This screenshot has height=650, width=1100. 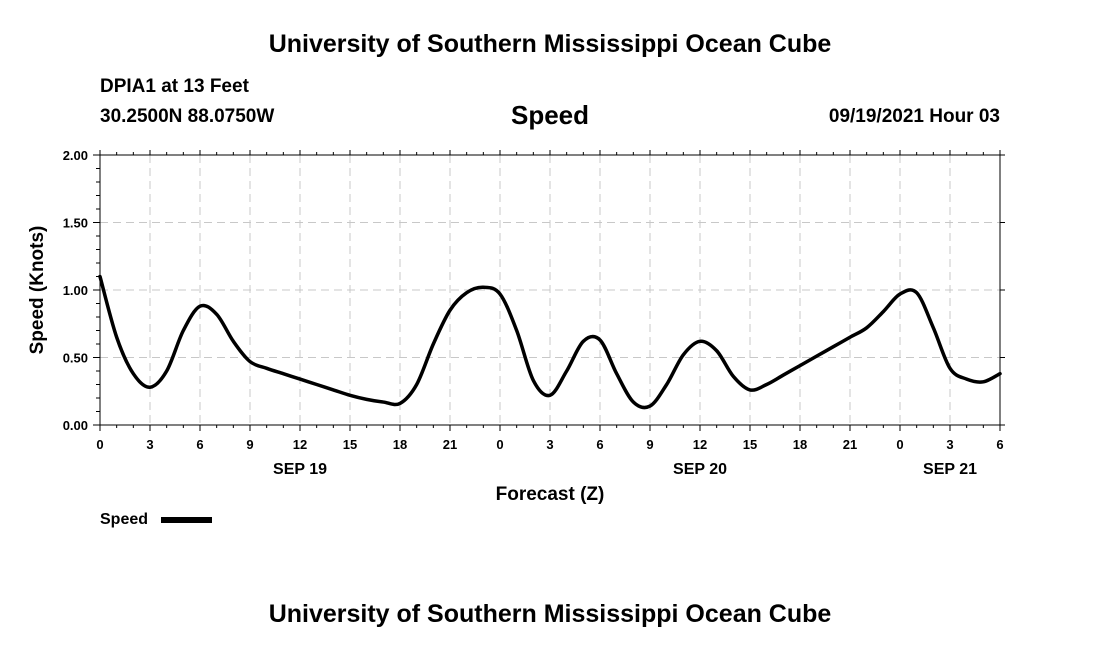 I want to click on y-tick-label: 1.00, so click(x=75, y=290).